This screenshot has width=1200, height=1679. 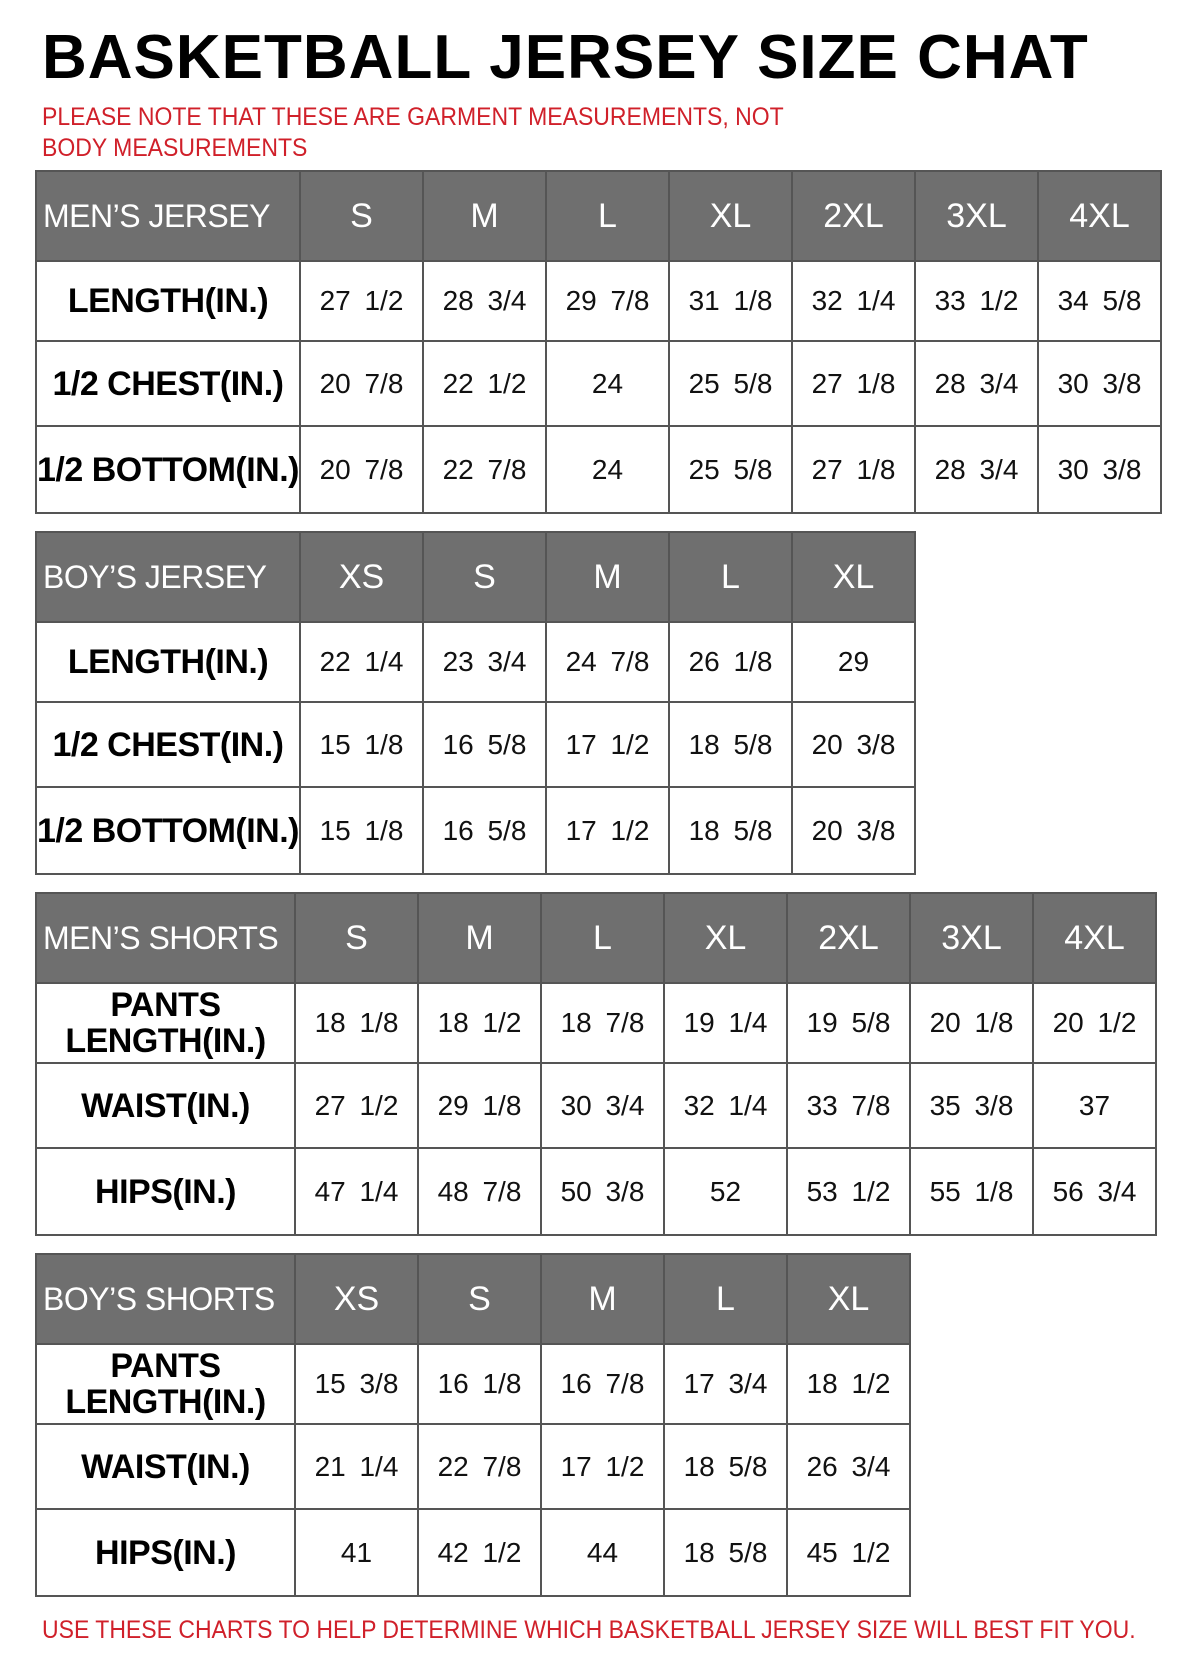 I want to click on measurement-value: 20 1/2, so click(x=1094, y=1023).